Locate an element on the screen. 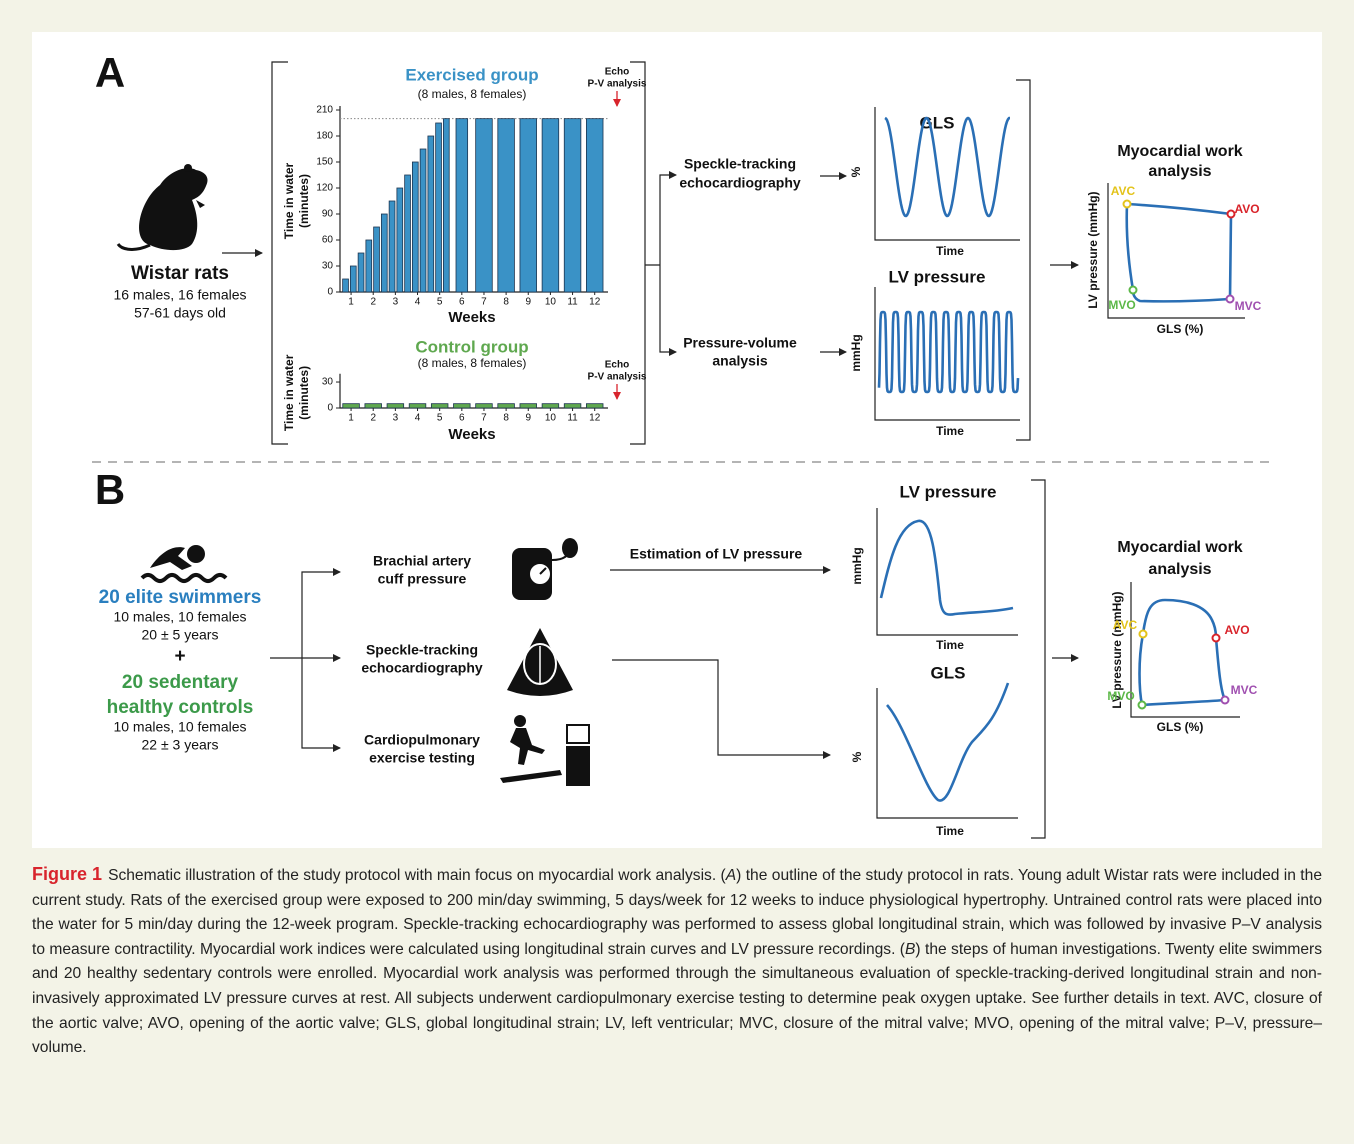 The height and width of the screenshot is (1144, 1354). estimation-label: Estimation of LV pressure is located at coordinates (716, 554).